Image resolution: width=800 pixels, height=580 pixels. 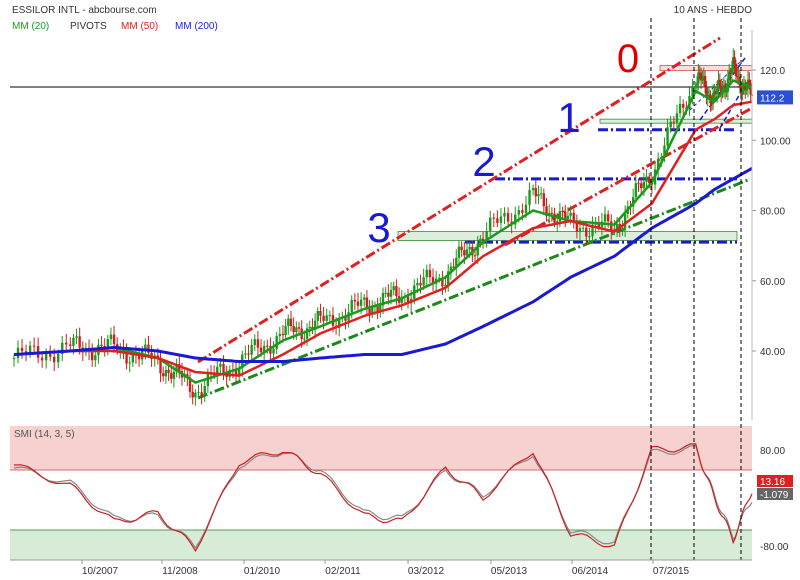 I want to click on last-price-badge: 112.2, so click(x=775, y=97).